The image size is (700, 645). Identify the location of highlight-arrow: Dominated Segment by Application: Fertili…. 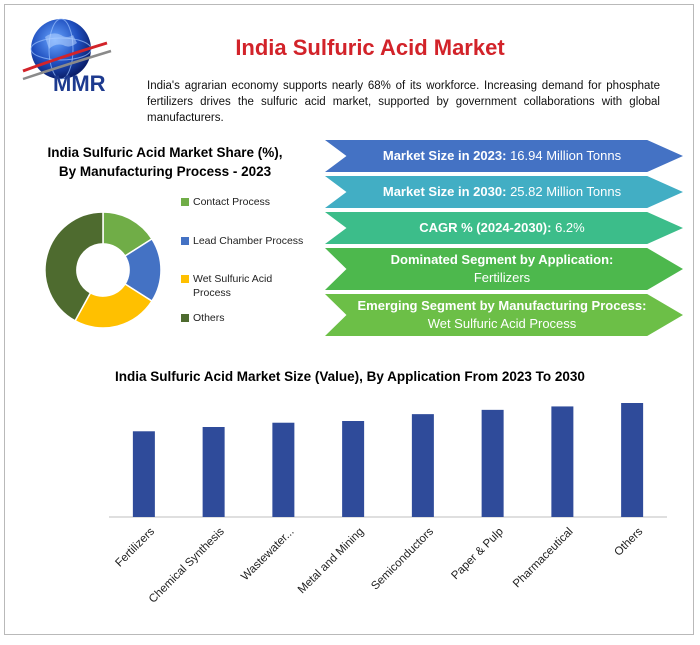
(504, 269).